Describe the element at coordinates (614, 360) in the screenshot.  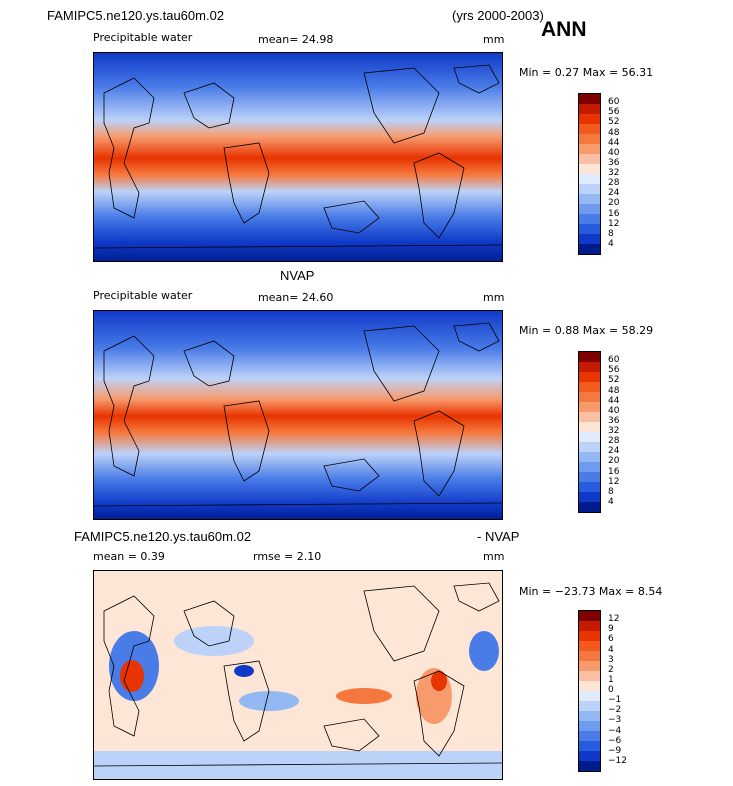
I see `colorbar-tick-label: 60` at that location.